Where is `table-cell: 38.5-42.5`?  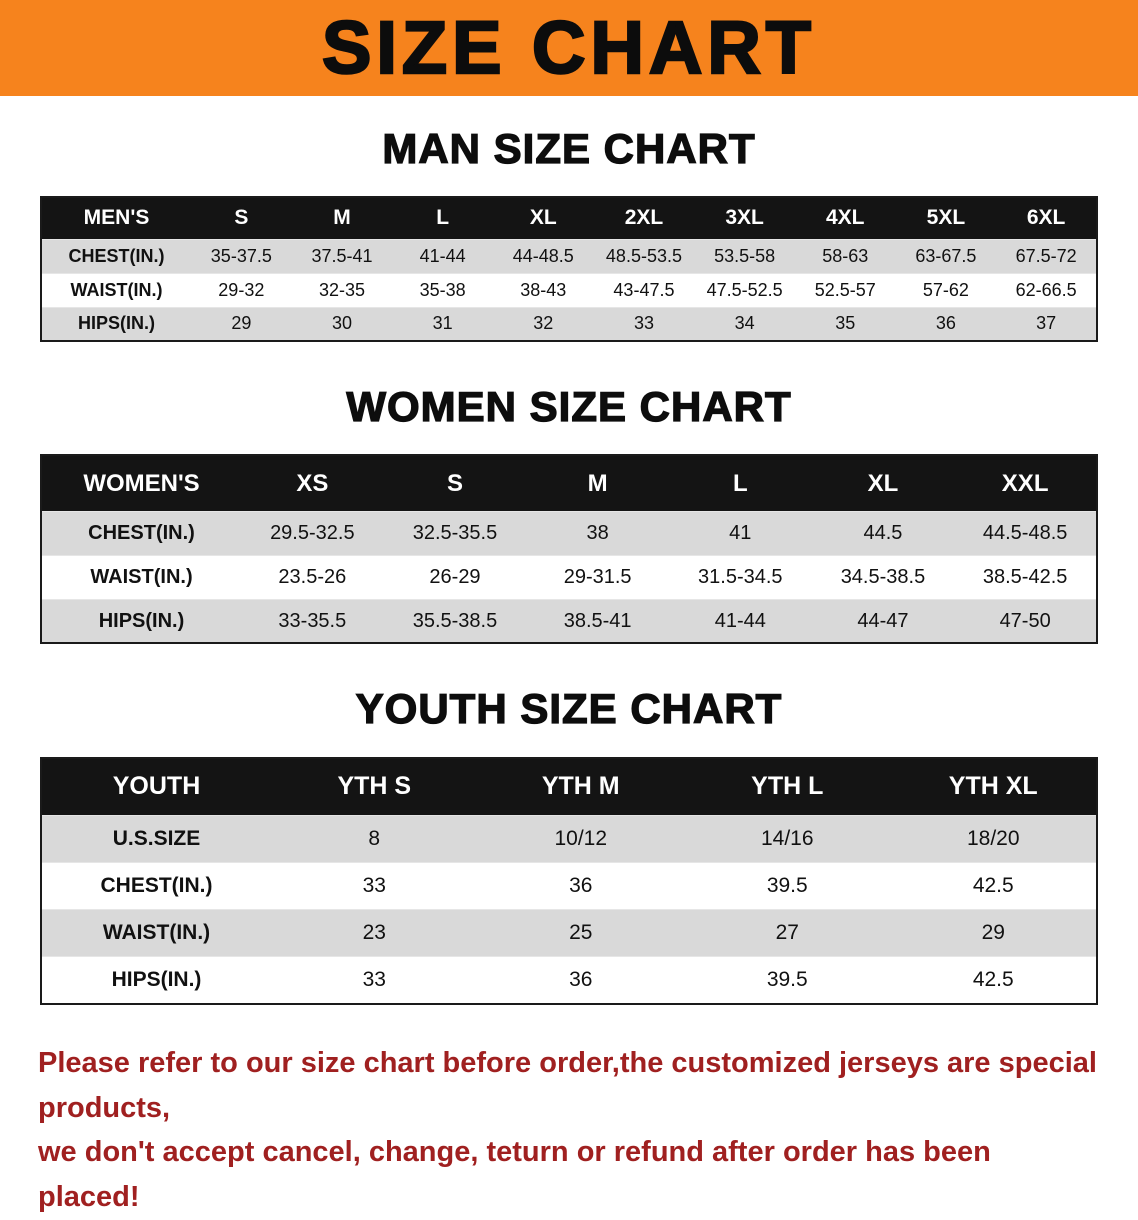 table-cell: 38.5-42.5 is located at coordinates (1025, 576).